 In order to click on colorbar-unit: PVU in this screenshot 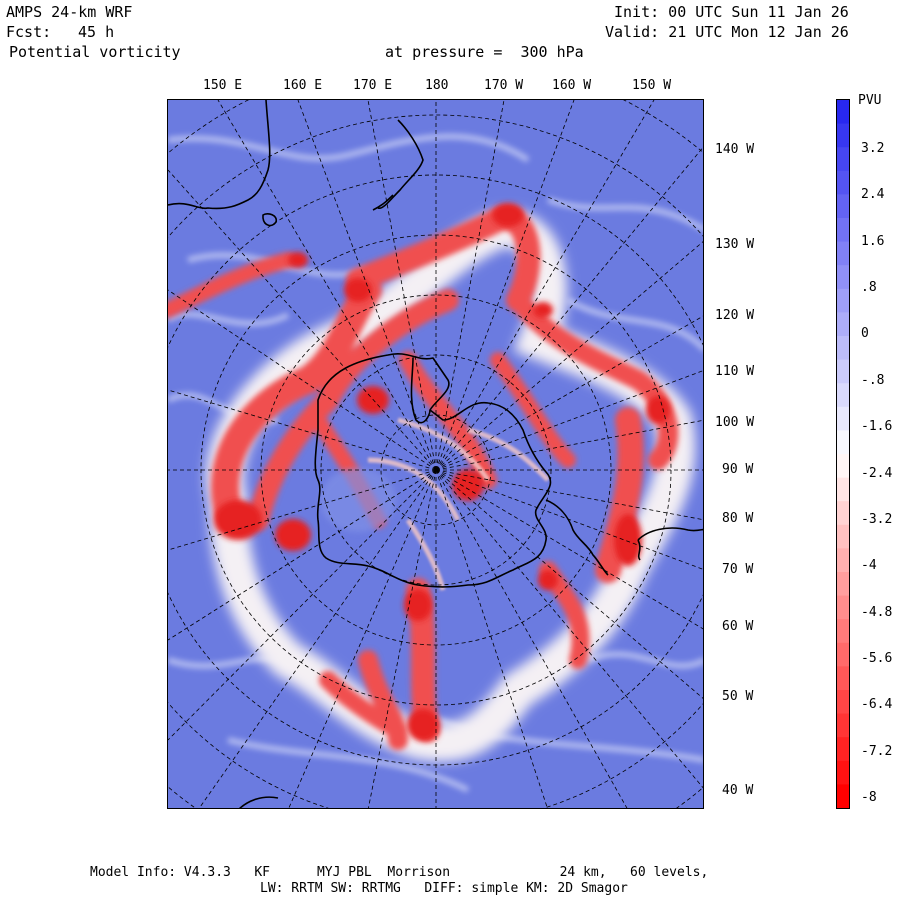, I will do `click(870, 100)`.